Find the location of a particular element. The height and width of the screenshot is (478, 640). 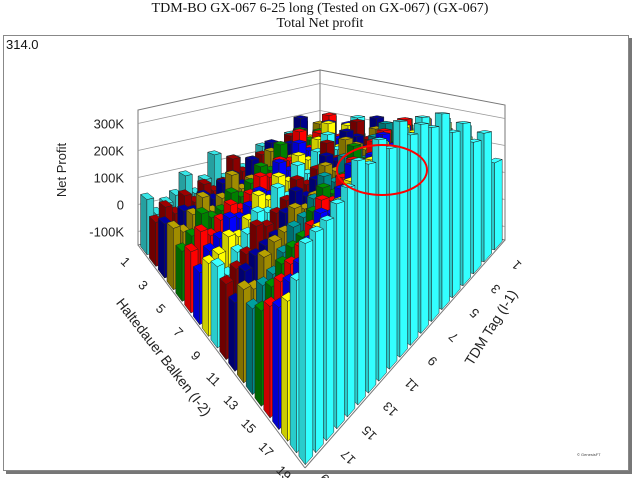

haltedauer-tick-label: 5 is located at coordinates (161, 309).